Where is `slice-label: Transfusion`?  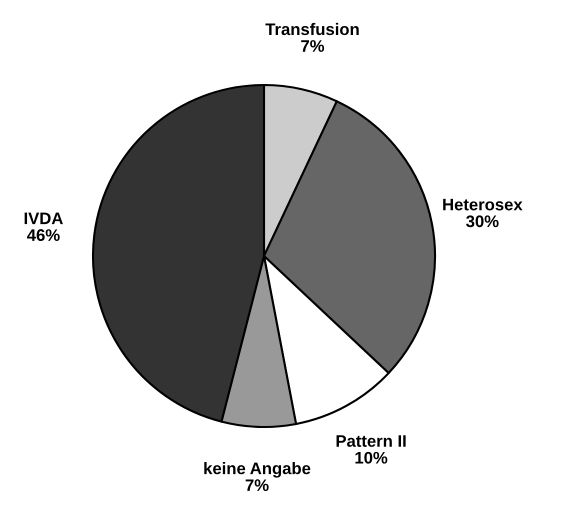 slice-label: Transfusion is located at coordinates (312, 29).